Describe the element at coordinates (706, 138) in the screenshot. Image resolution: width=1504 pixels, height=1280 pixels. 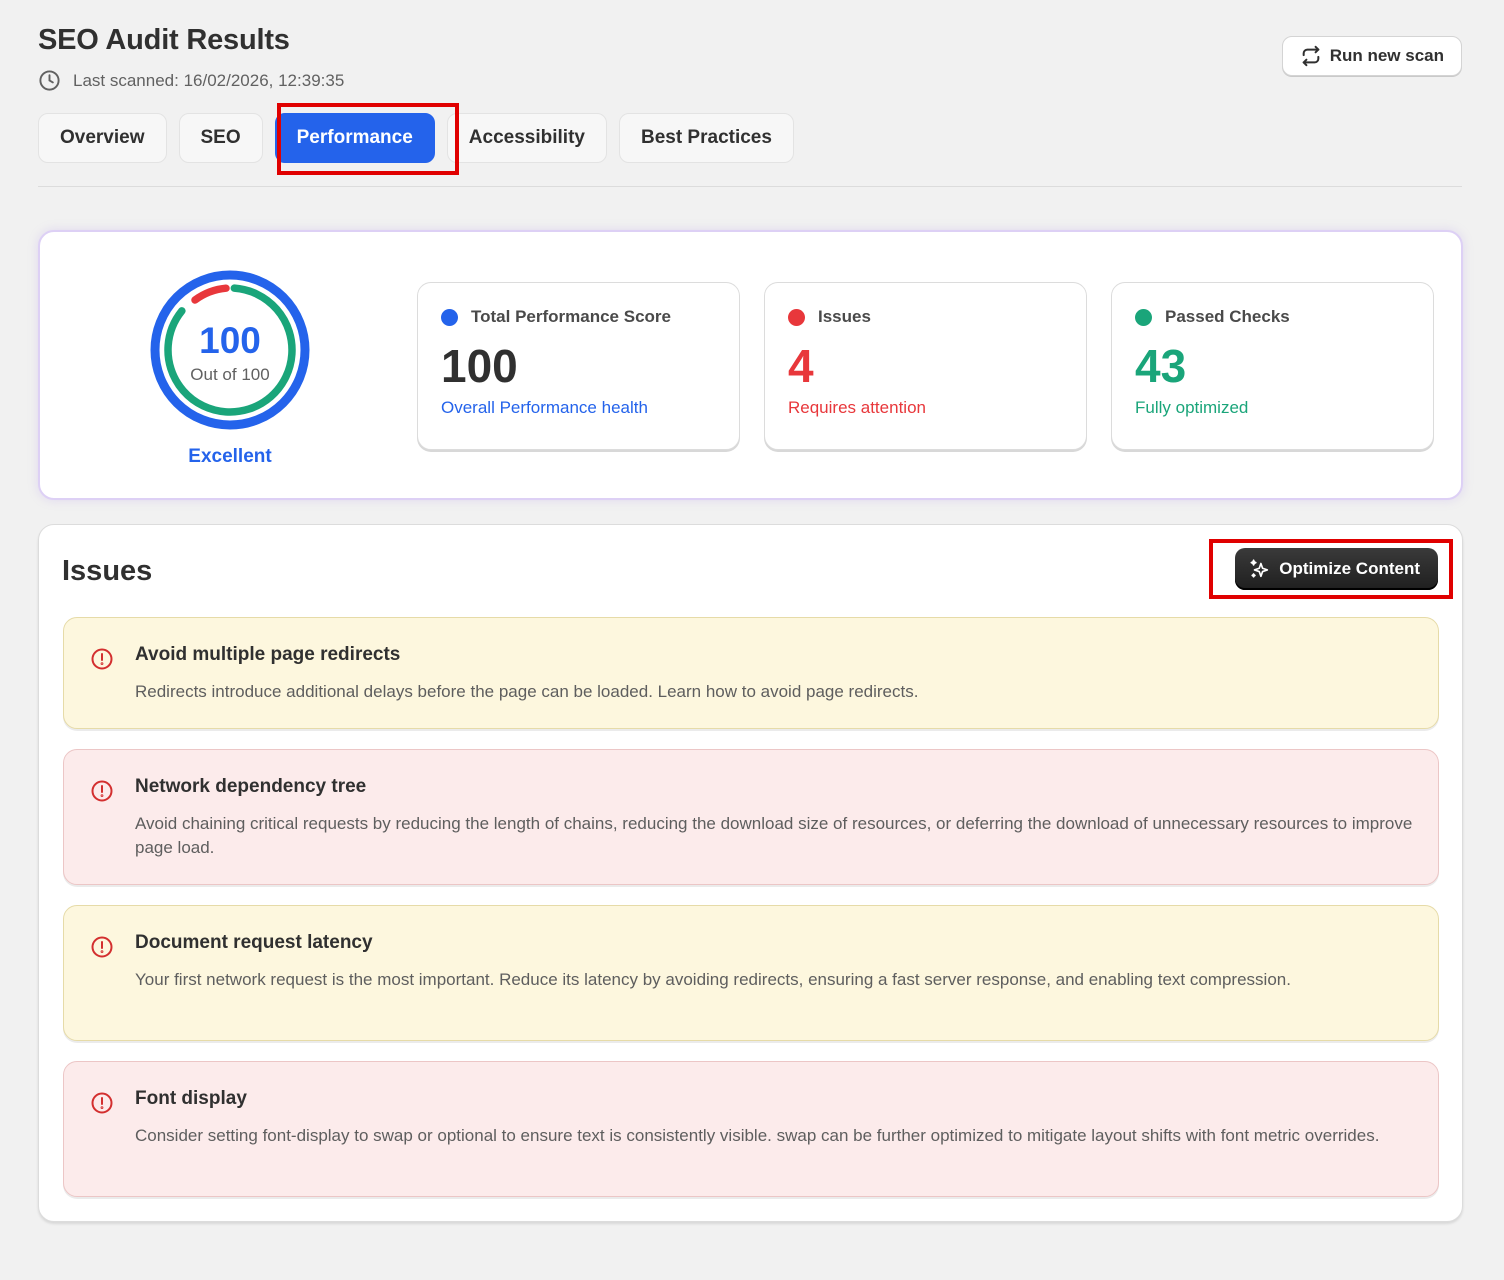
I see `tab-best-practices: Best Practices` at that location.